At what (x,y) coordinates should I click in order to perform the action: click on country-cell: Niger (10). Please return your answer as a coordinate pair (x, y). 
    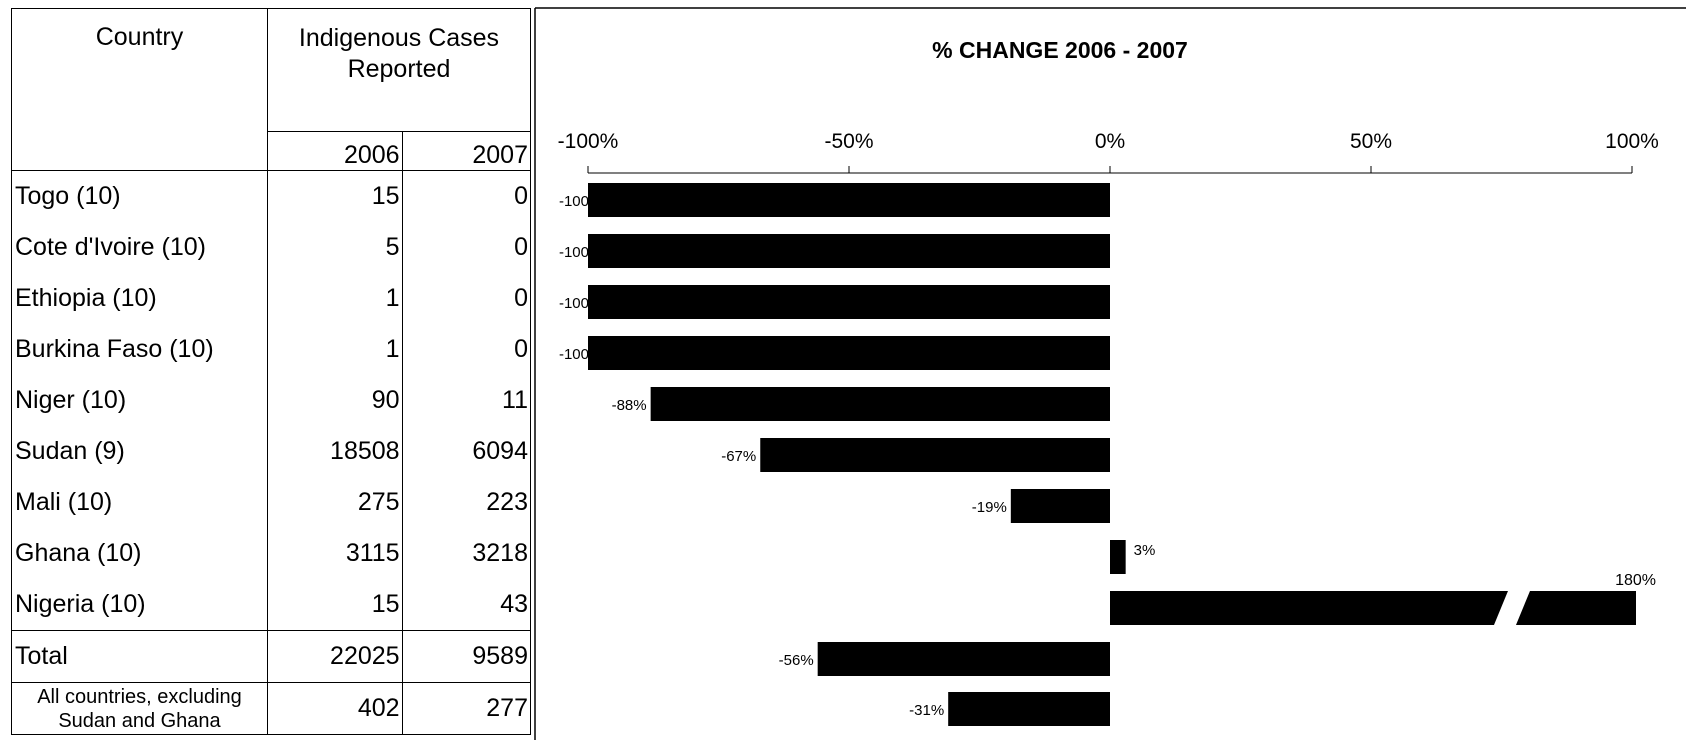
    Looking at the image, I should click on (139, 400).